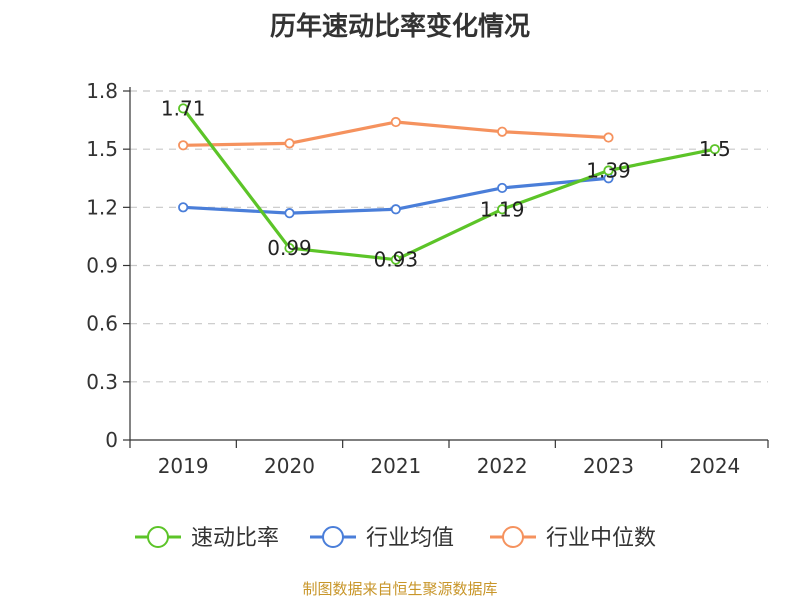  I want to click on y-tick-label: 0.3, so click(102, 382).